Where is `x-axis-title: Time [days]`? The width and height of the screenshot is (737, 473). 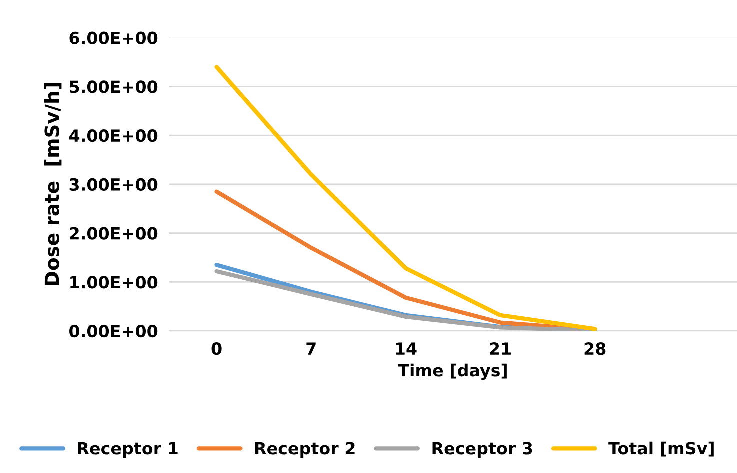
x-axis-title: Time [days] is located at coordinates (452, 372).